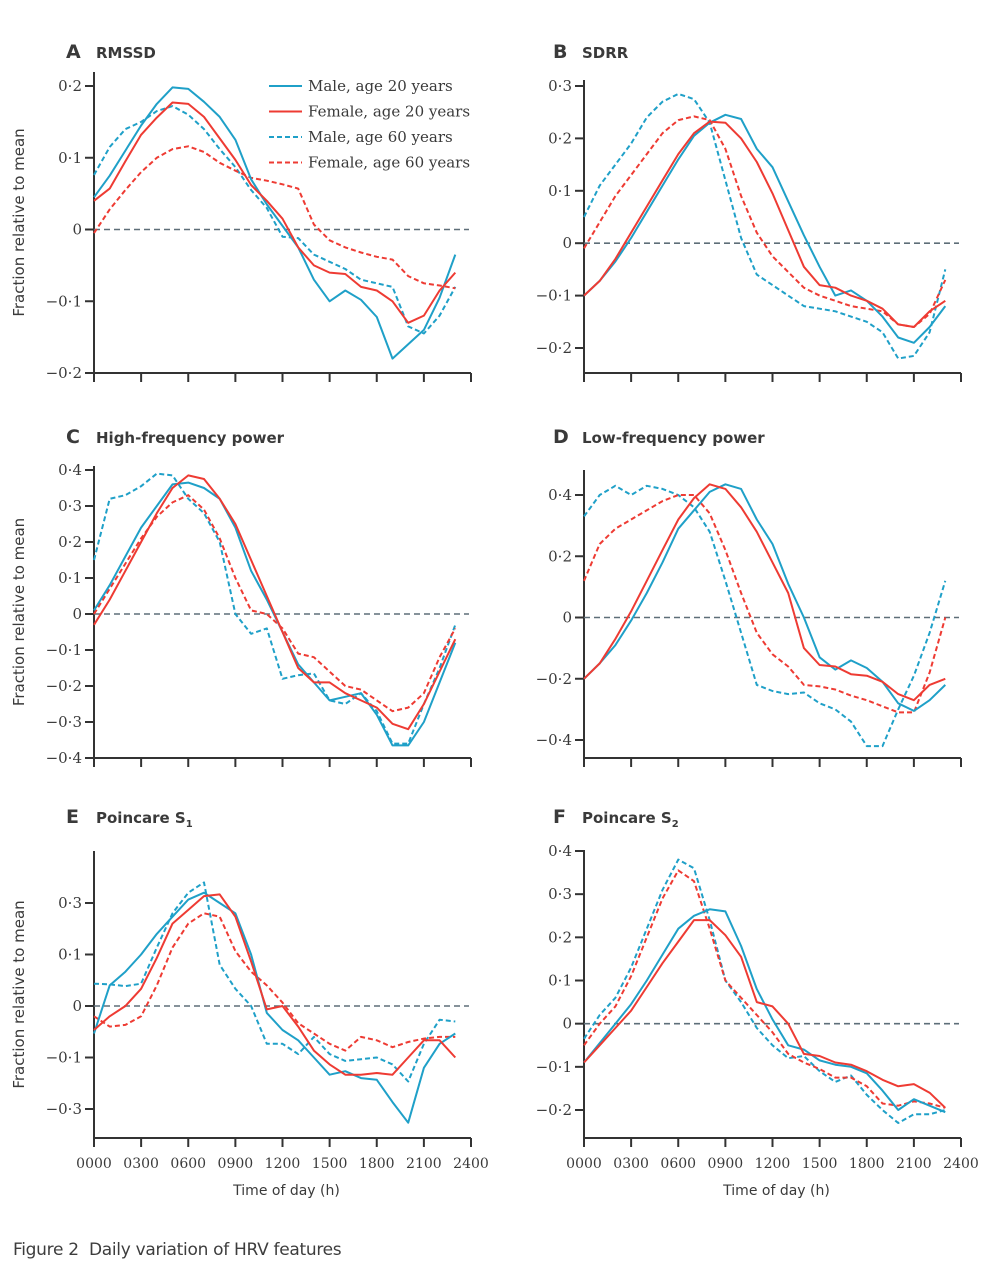 This screenshot has width=993, height=1277. Describe the element at coordinates (673, 438) in the screenshot. I see `panel-title: Low-frequency power` at that location.